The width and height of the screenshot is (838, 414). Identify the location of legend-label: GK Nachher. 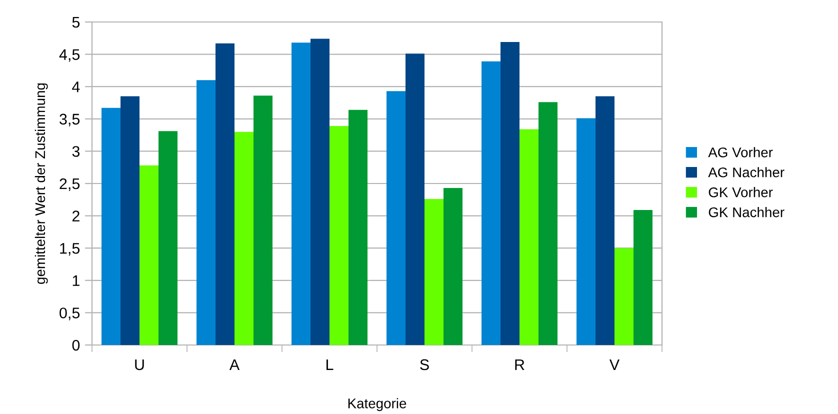
(746, 212).